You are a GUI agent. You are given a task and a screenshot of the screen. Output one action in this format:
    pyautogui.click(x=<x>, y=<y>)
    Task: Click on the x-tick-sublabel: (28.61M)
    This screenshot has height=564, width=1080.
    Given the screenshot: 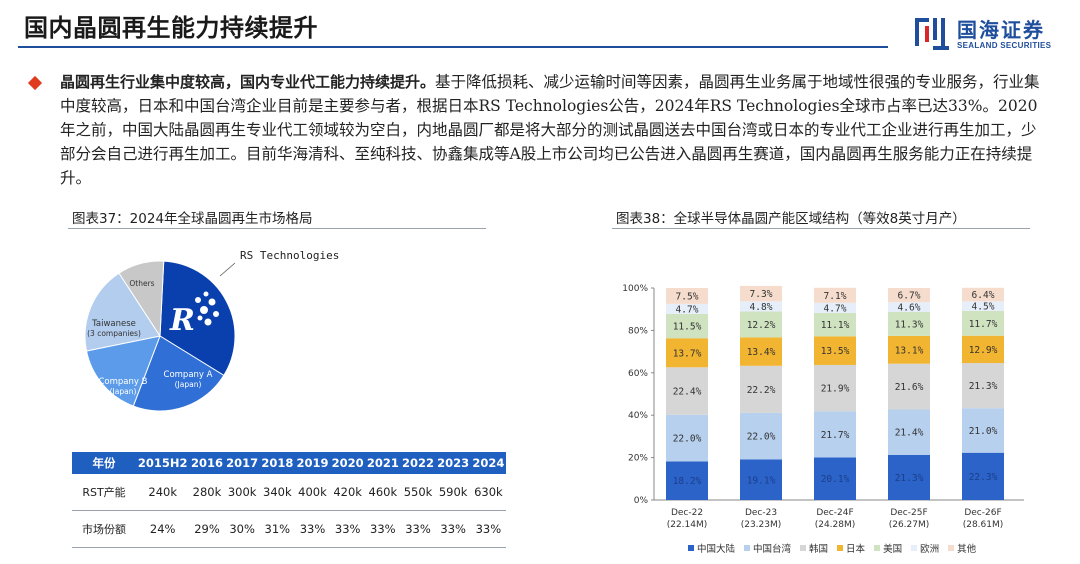 What is the action you would take?
    pyautogui.click(x=983, y=525)
    